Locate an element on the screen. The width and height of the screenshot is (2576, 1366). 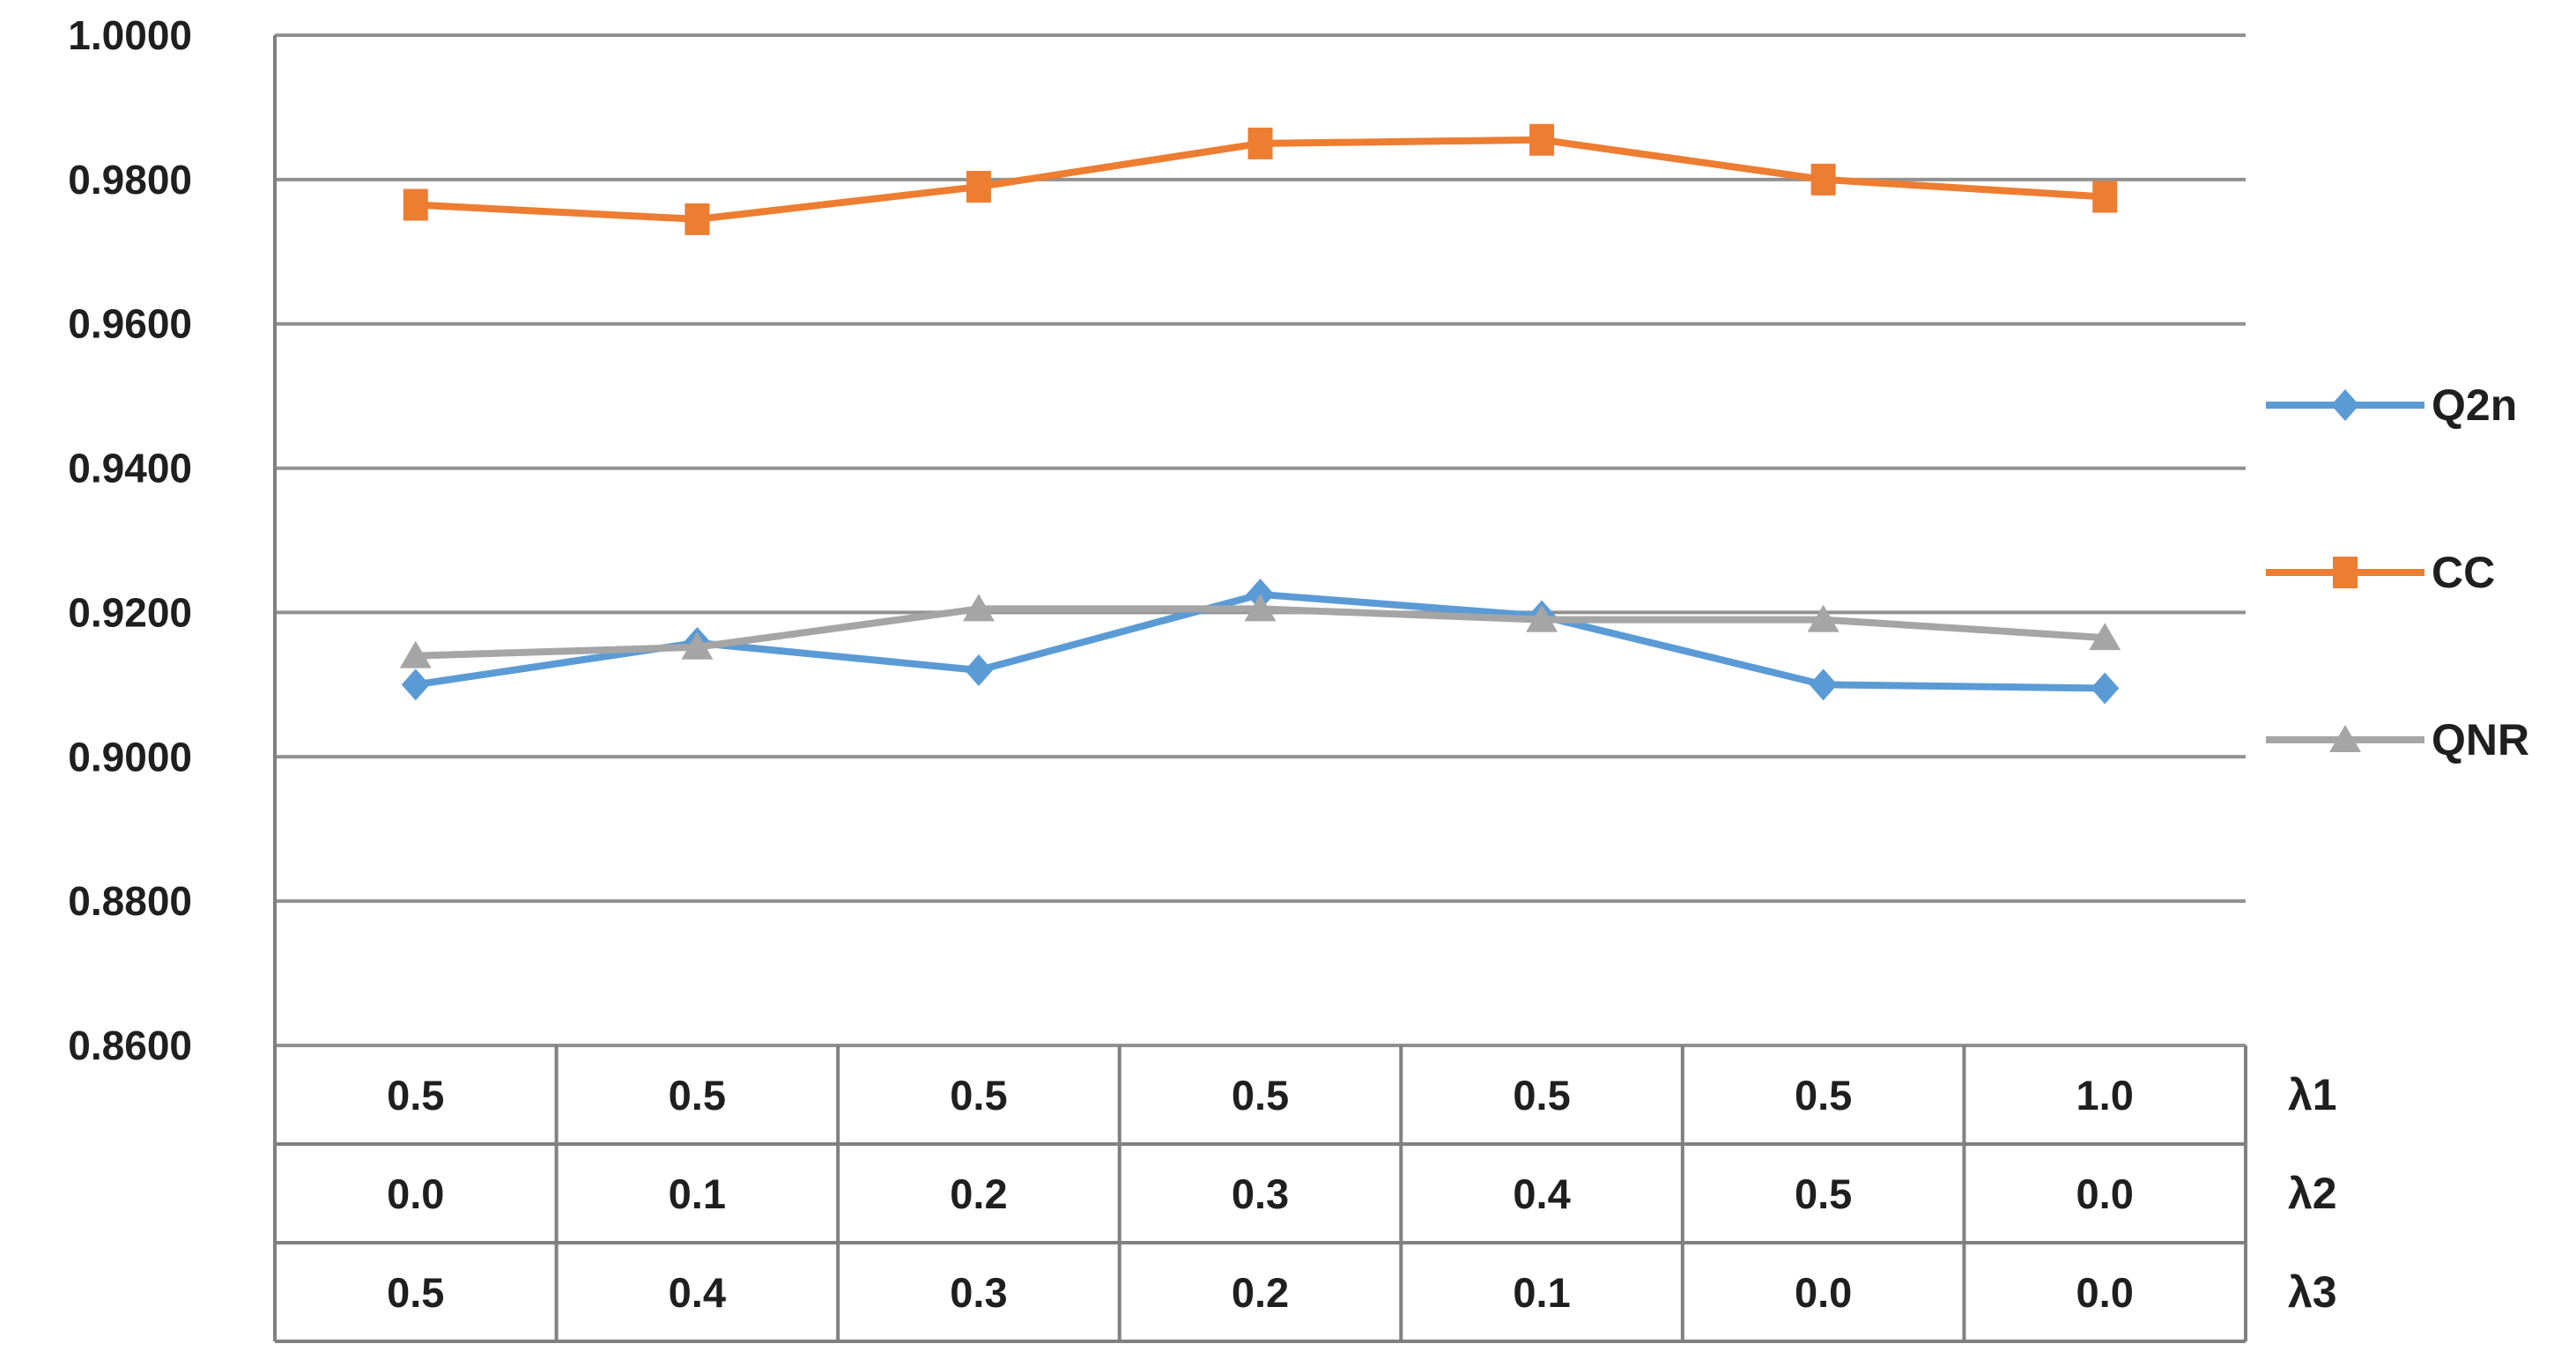
y-axis-tick-label: 0.8600 is located at coordinates (130, 1045).